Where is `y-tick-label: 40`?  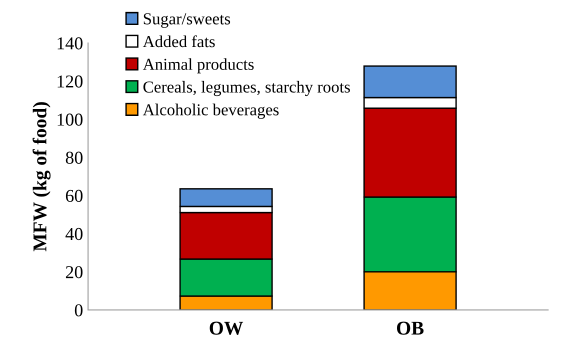 y-tick-label: 40 is located at coordinates (74, 234).